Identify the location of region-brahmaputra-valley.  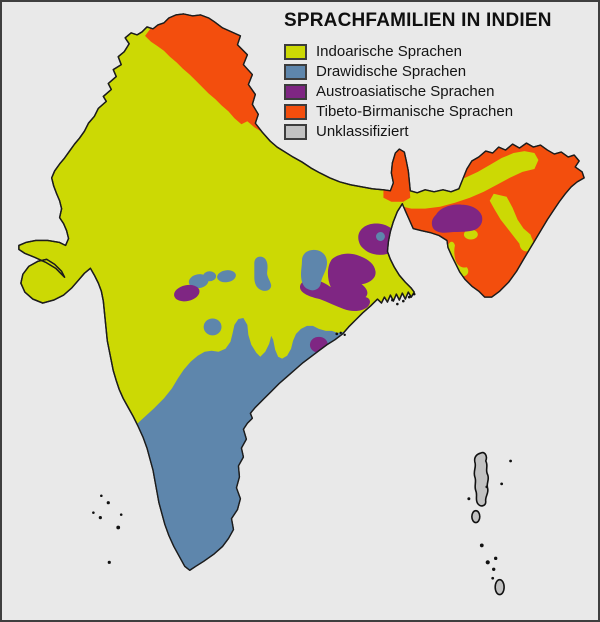
(471, 180).